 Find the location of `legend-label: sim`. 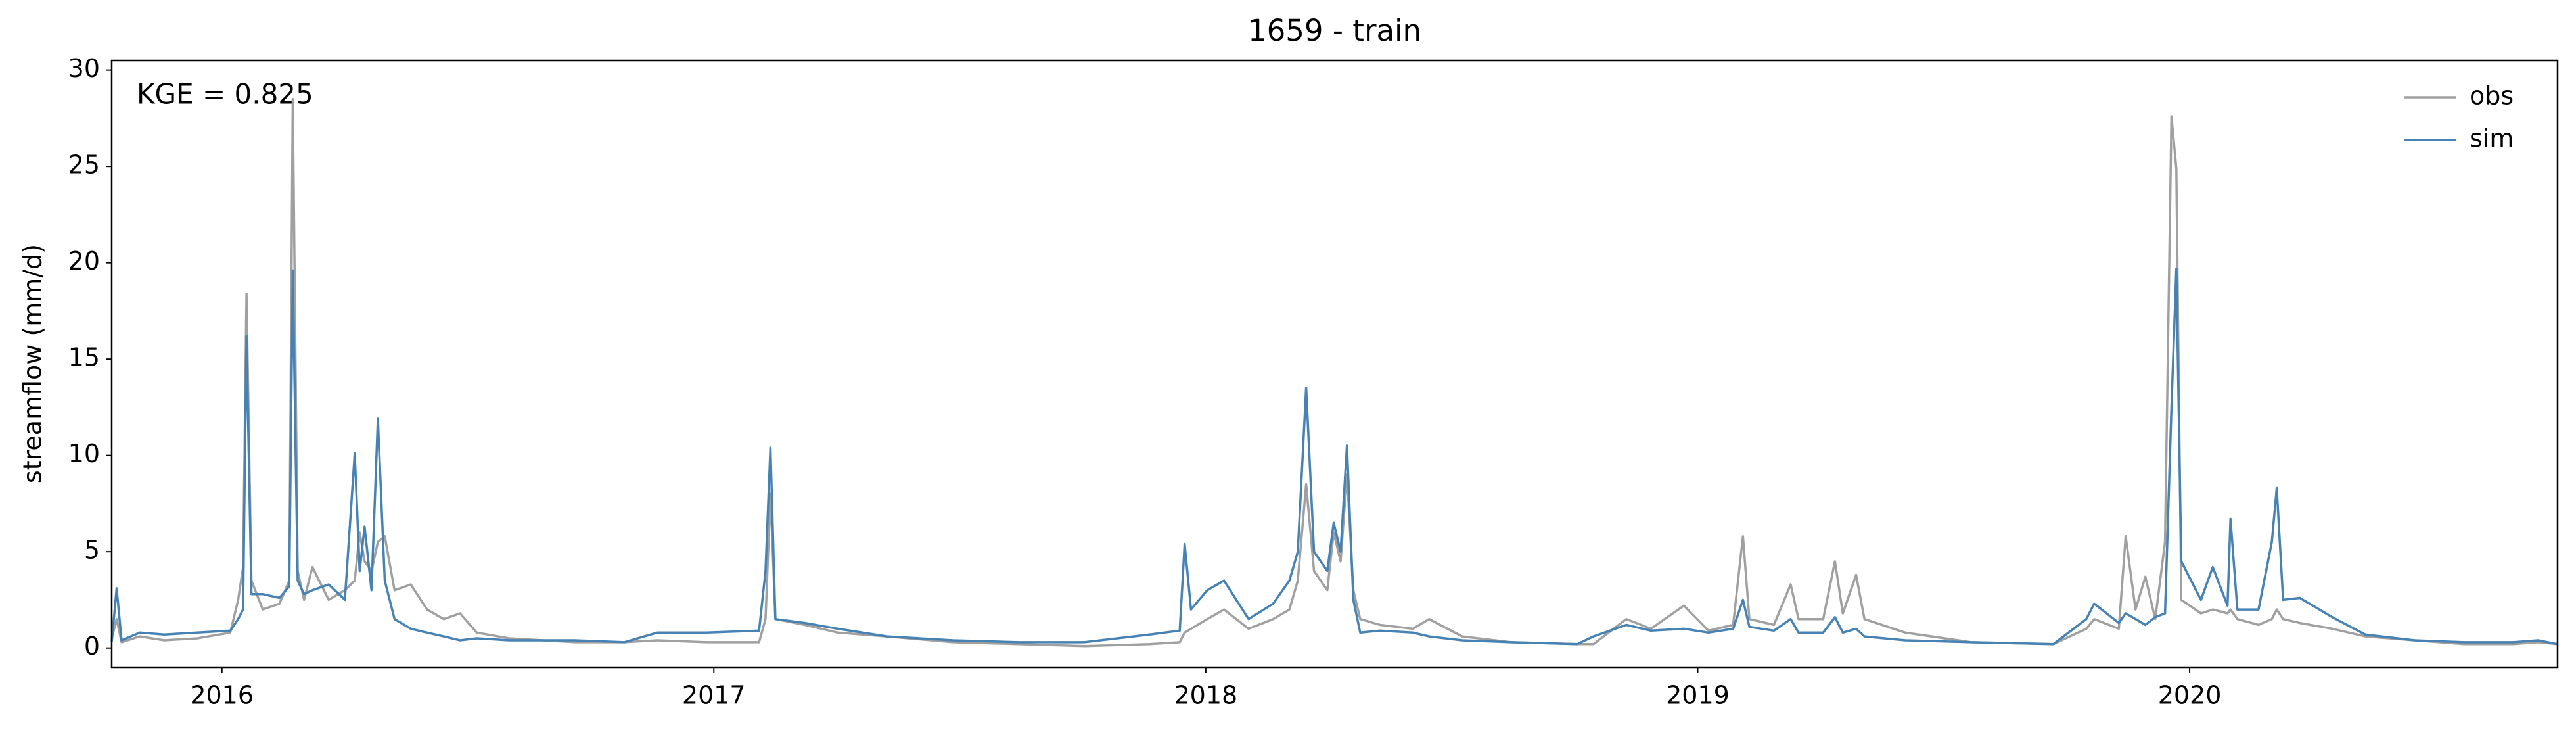

legend-label: sim is located at coordinates (2492, 138).